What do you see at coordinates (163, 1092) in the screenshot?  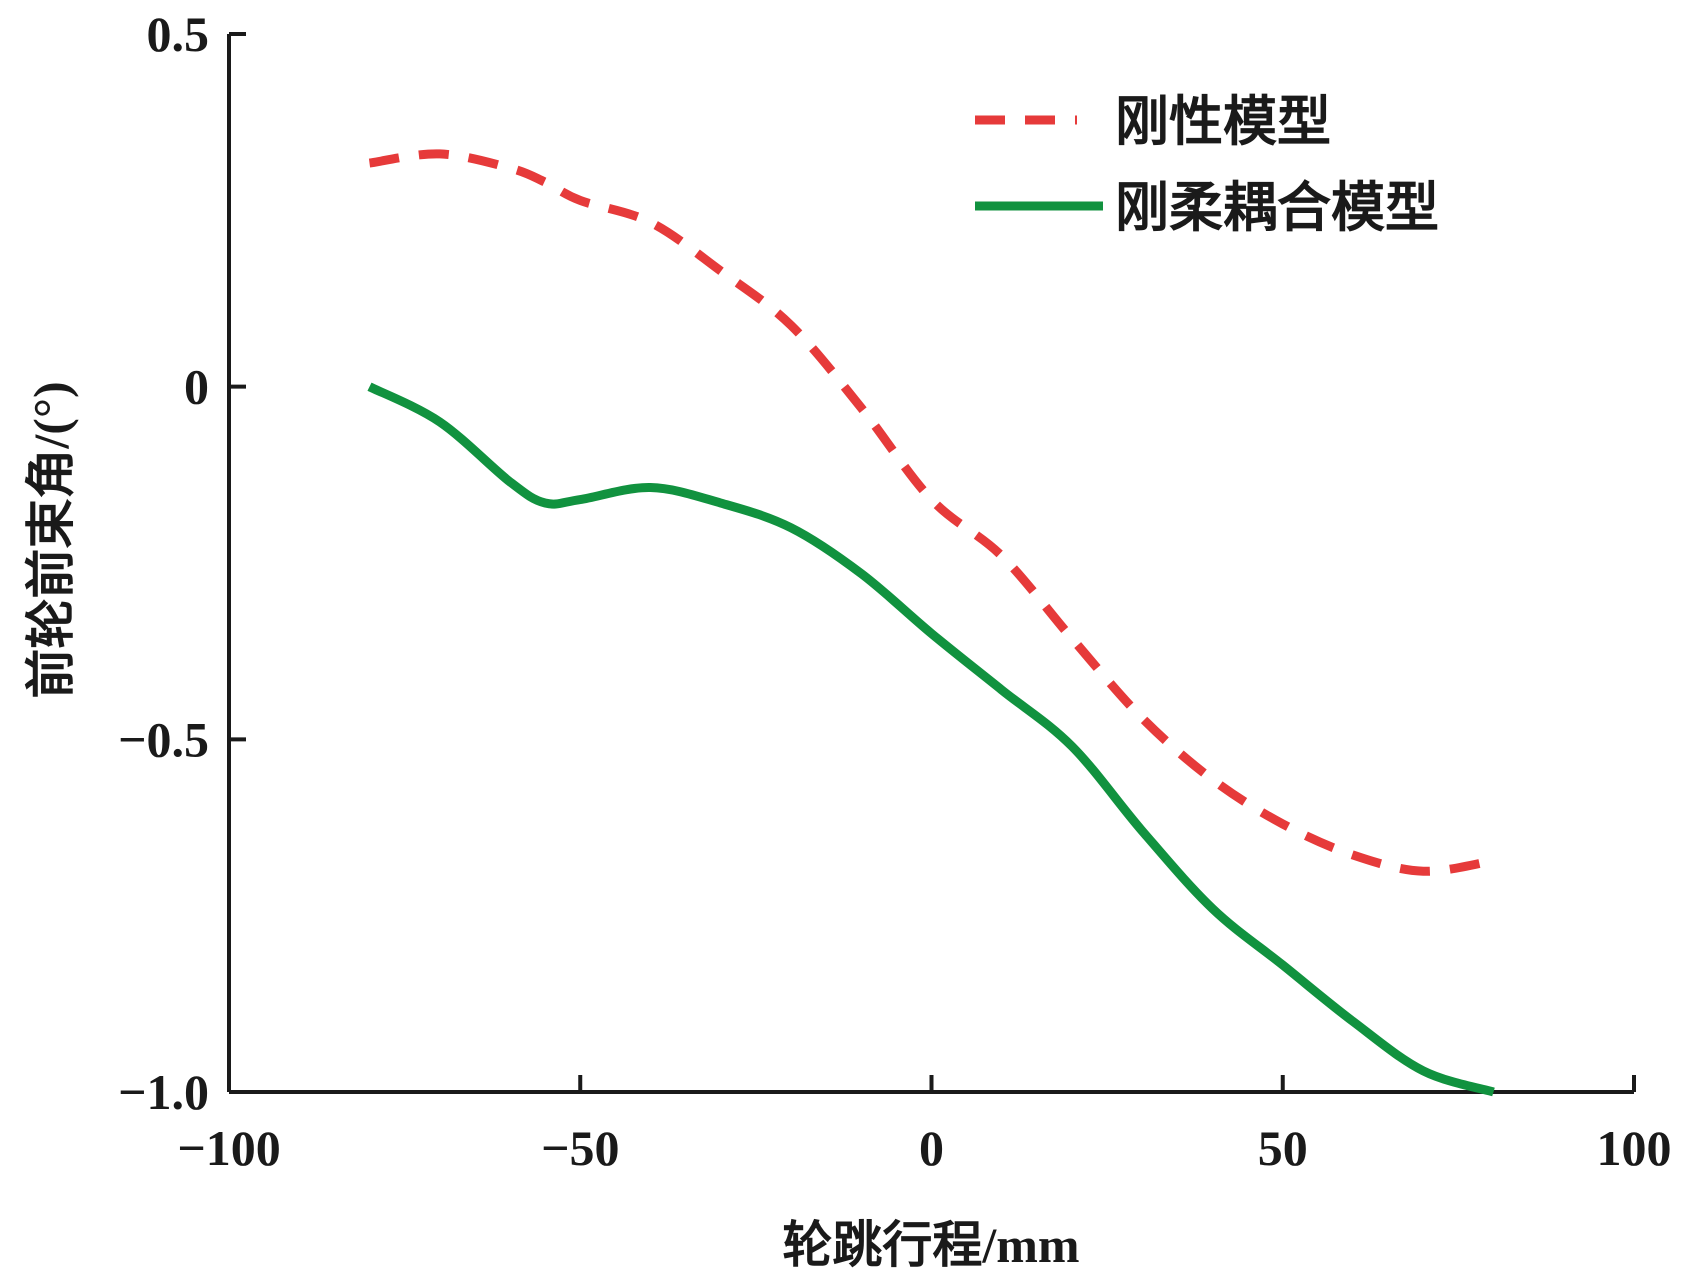 I see `y-tick-label: −1.0` at bounding box center [163, 1092].